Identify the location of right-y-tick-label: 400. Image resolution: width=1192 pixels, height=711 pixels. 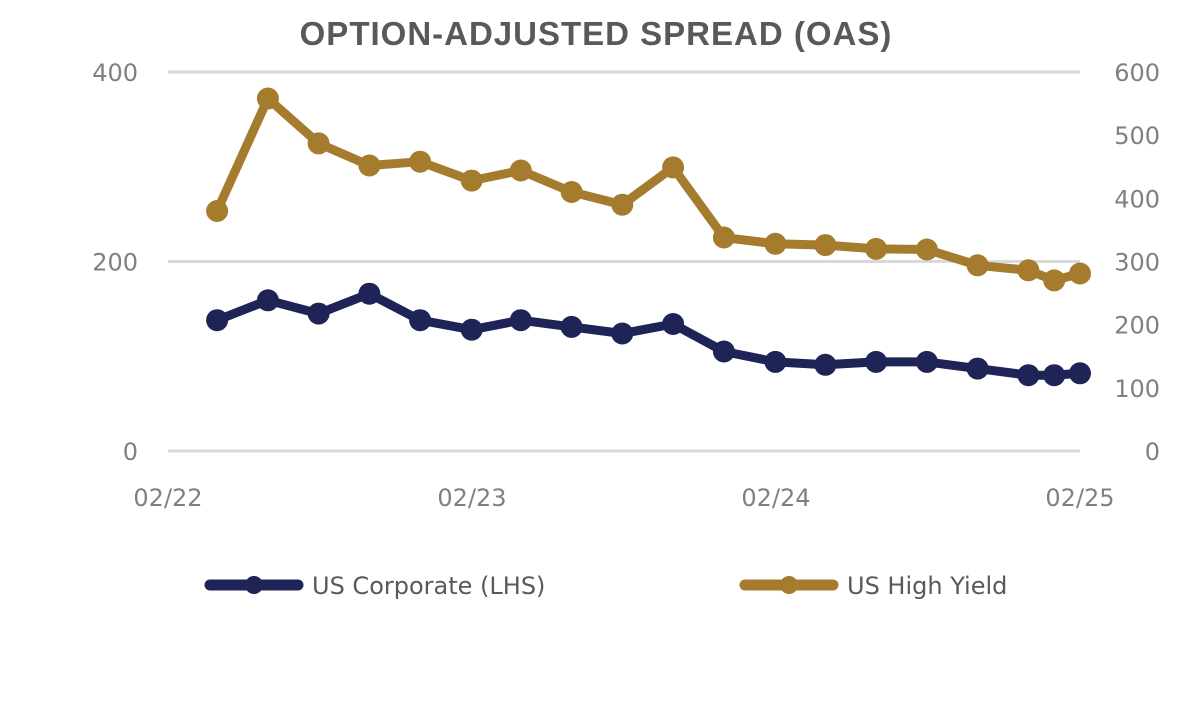
(1137, 199).